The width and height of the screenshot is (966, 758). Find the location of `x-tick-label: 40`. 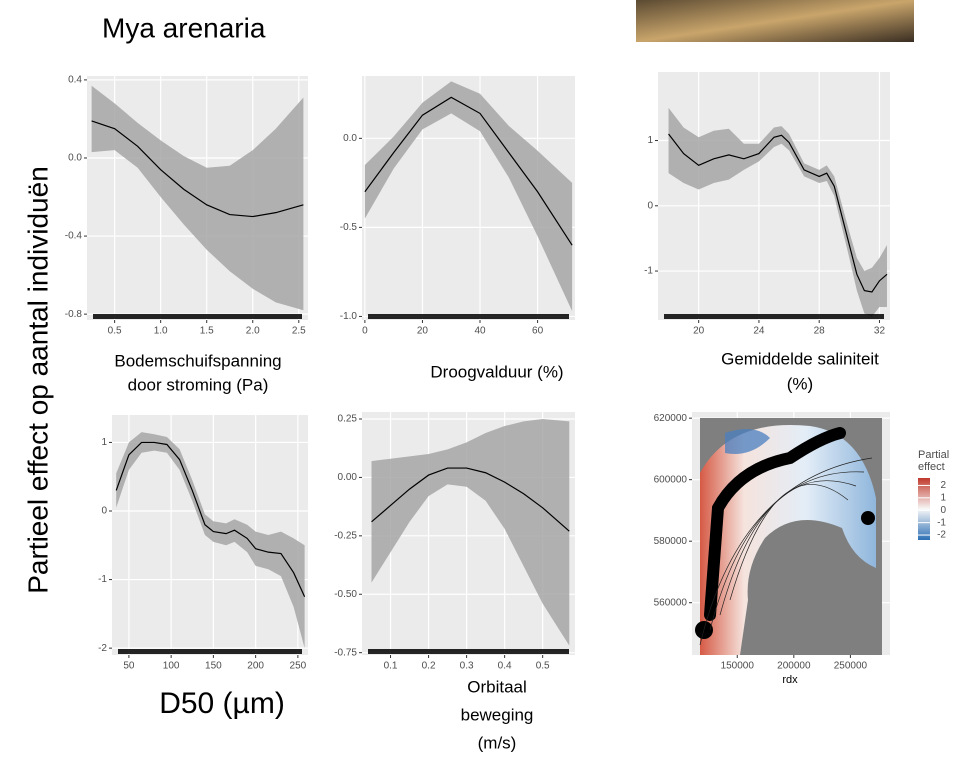

x-tick-label: 40 is located at coordinates (480, 331).